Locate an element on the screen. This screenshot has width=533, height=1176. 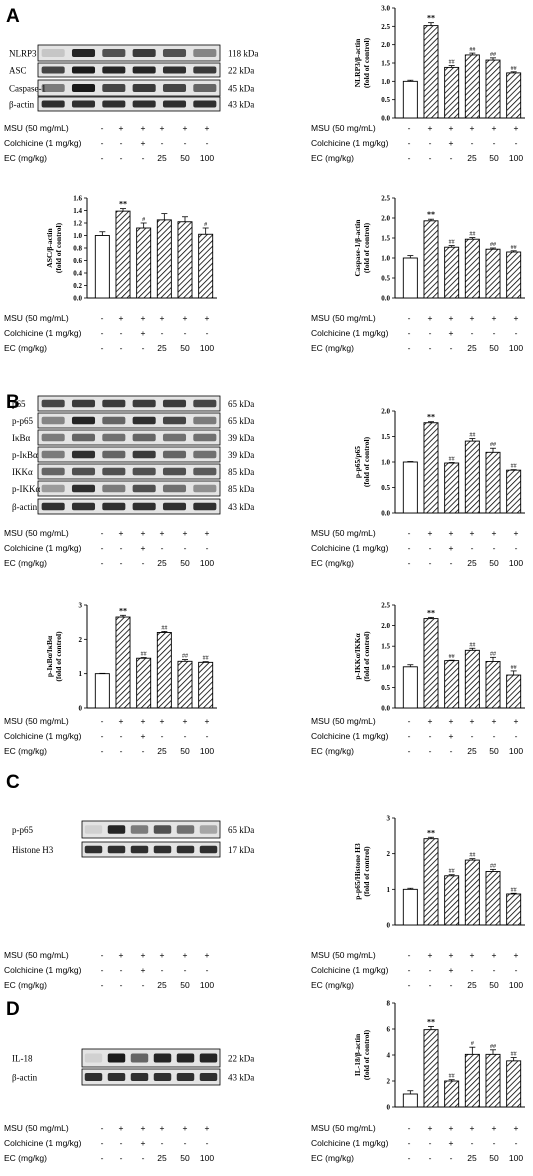
blot-kda-label: 65 kDa is located at coordinates (241, 404).